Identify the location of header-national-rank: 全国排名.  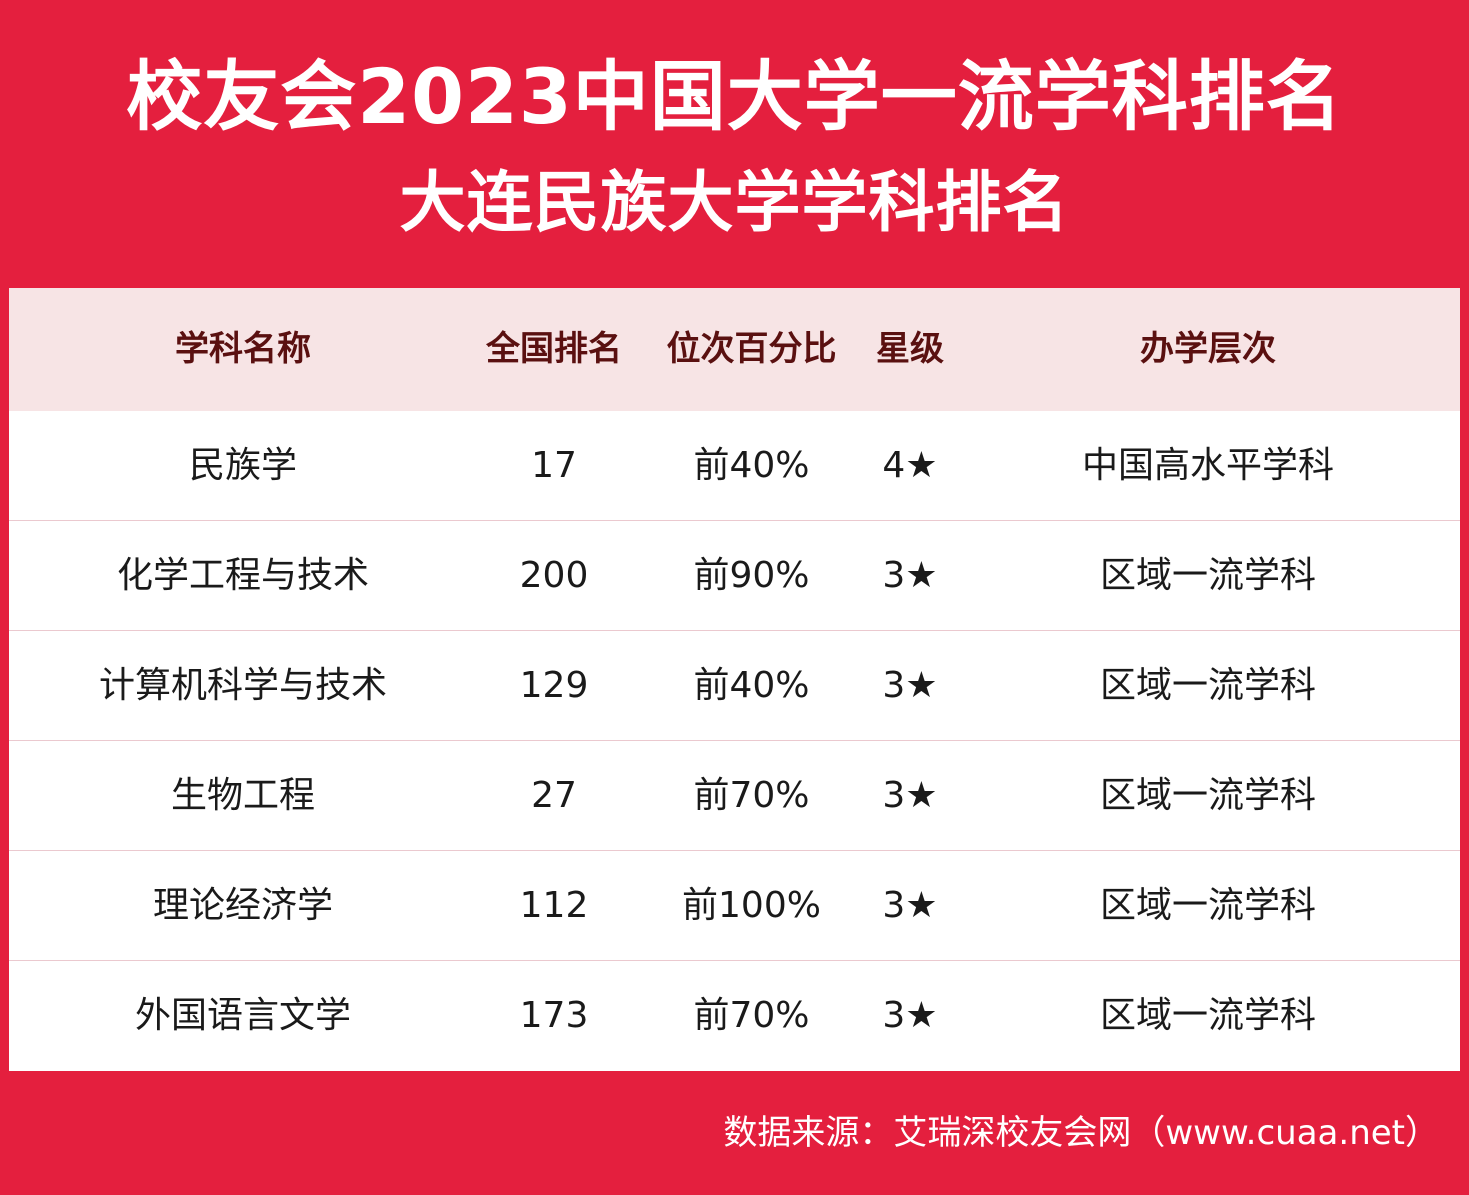
(554, 349).